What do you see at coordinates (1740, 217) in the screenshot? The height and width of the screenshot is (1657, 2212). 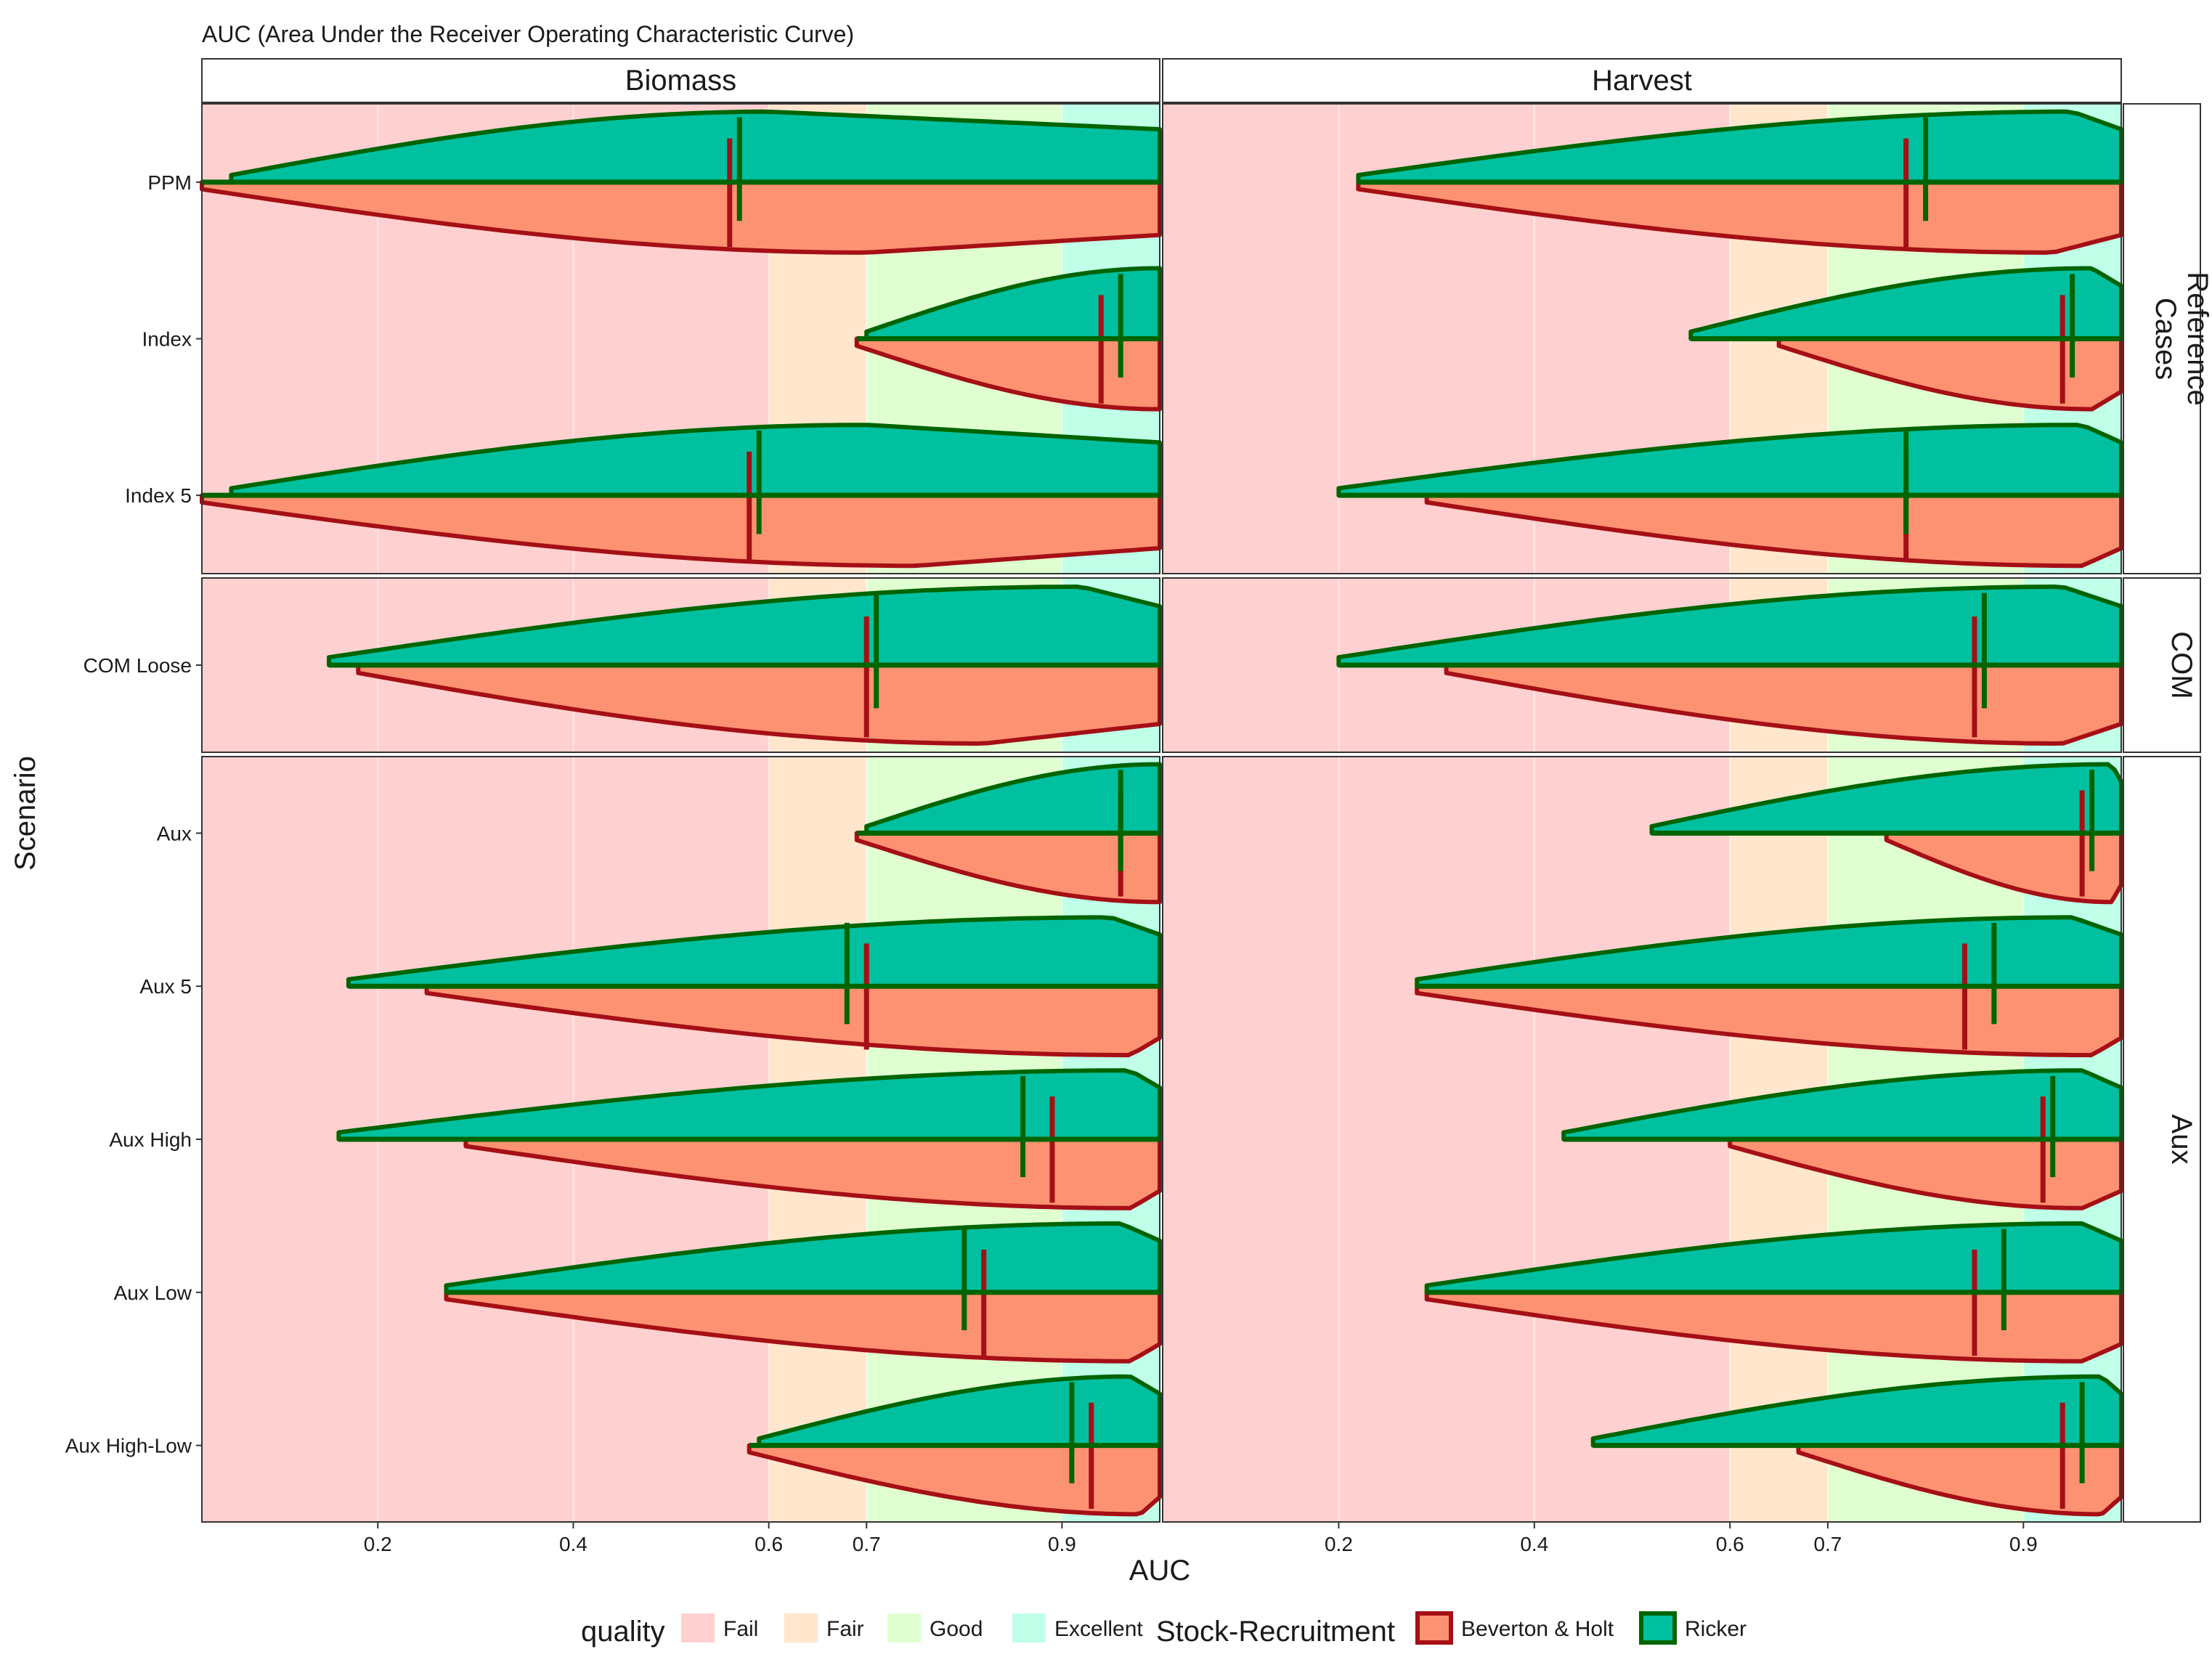 I see `violin-ppm-harvest-beverton-holt` at bounding box center [1740, 217].